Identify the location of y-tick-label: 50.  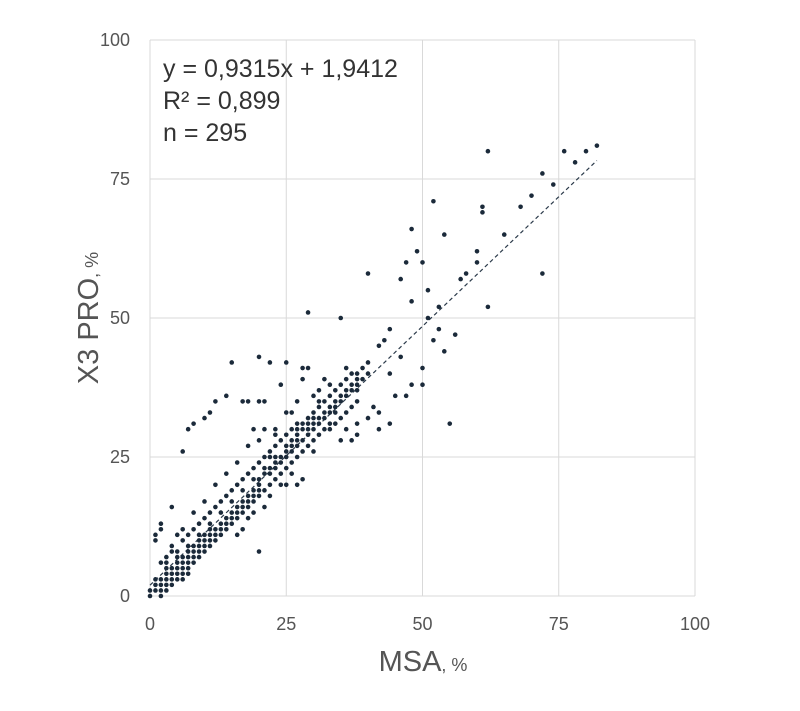
(120, 318).